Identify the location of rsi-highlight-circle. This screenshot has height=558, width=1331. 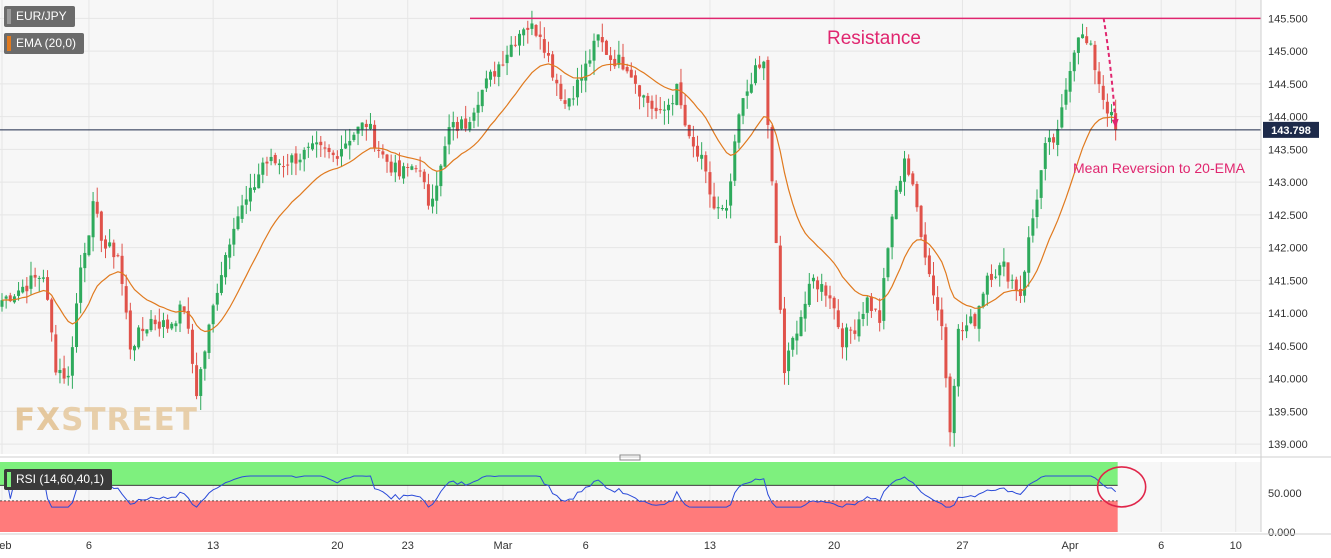
(1121, 487).